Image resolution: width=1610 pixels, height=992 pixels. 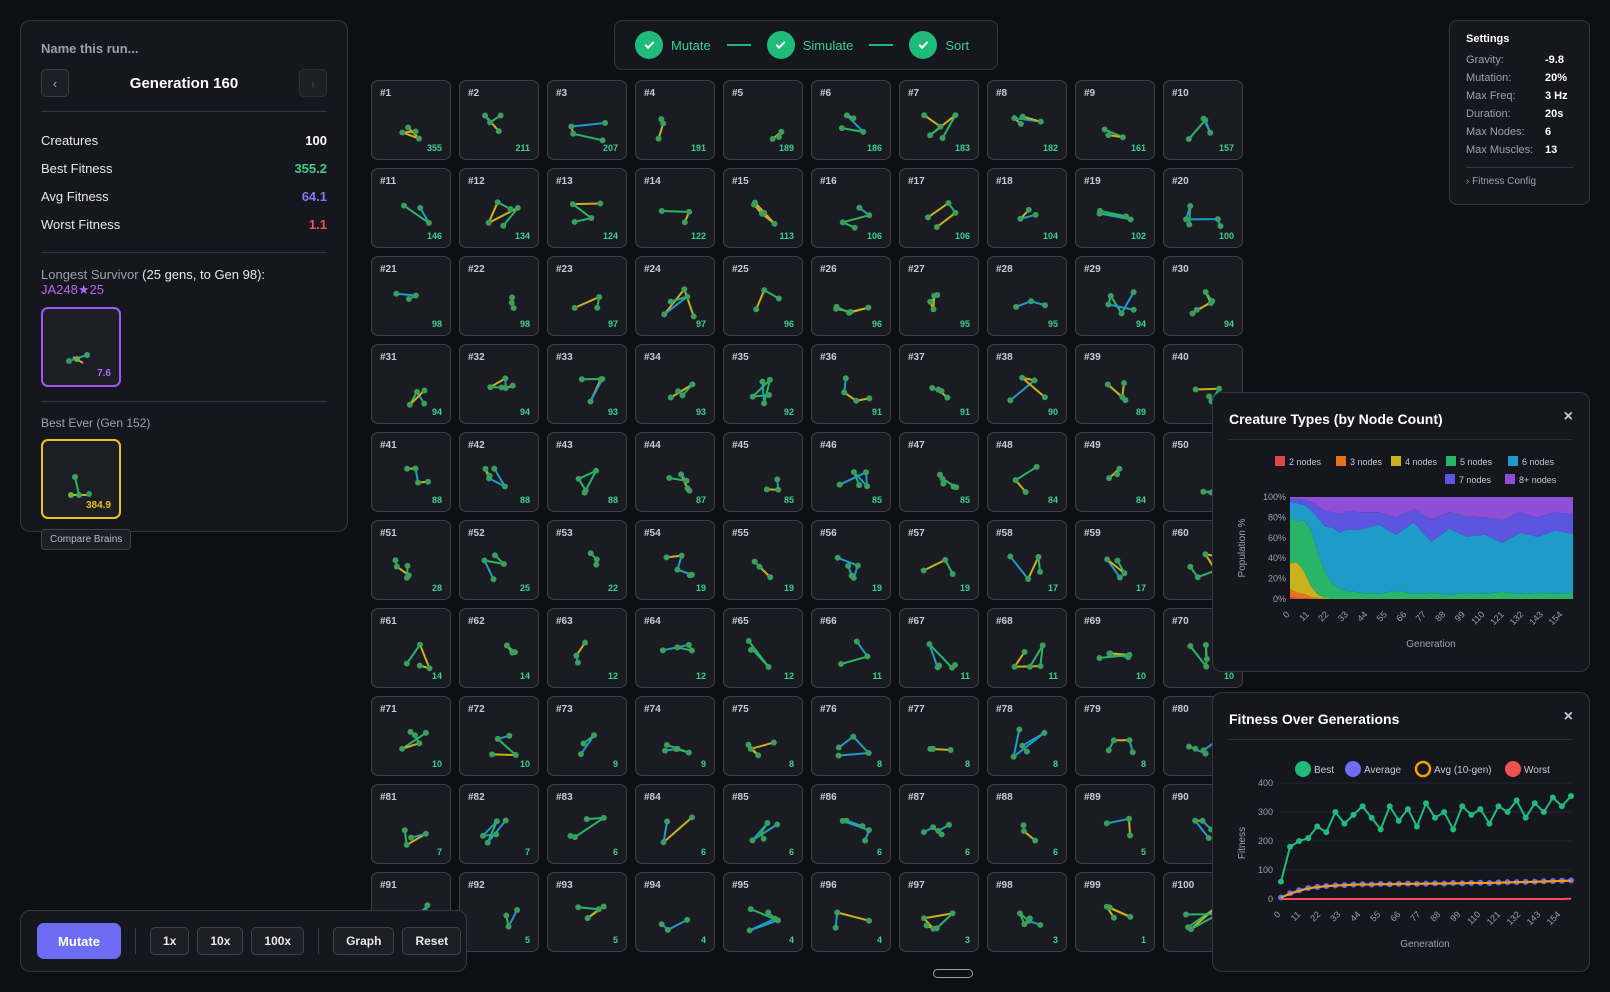 I want to click on creature-card: #23 97, so click(x=587, y=296).